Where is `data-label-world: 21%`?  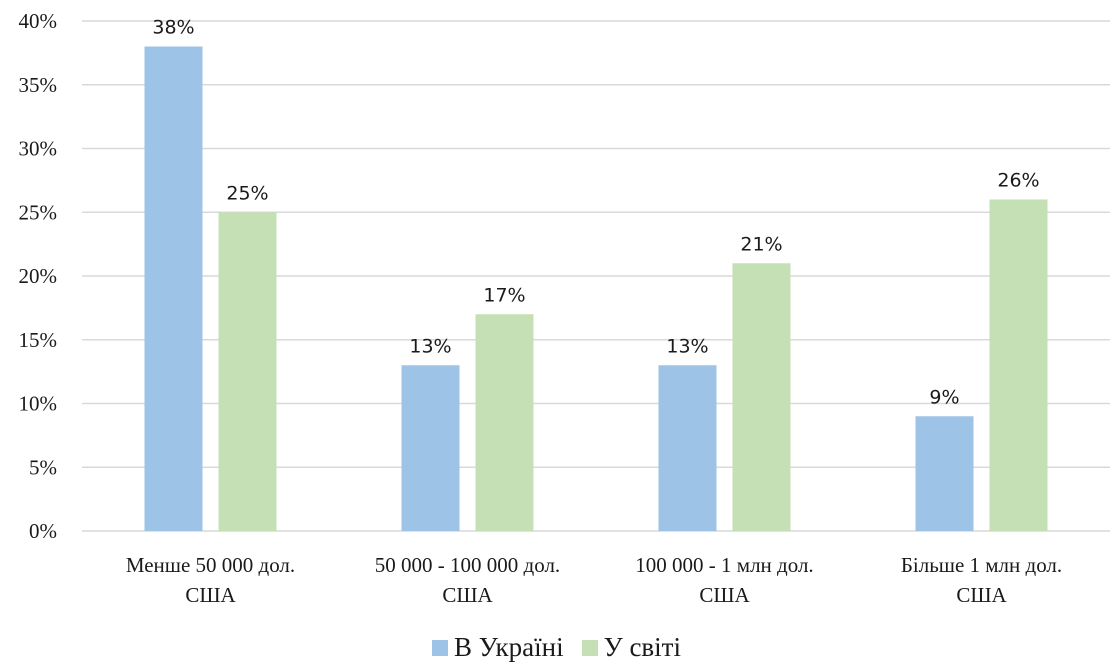 data-label-world: 21% is located at coordinates (761, 244).